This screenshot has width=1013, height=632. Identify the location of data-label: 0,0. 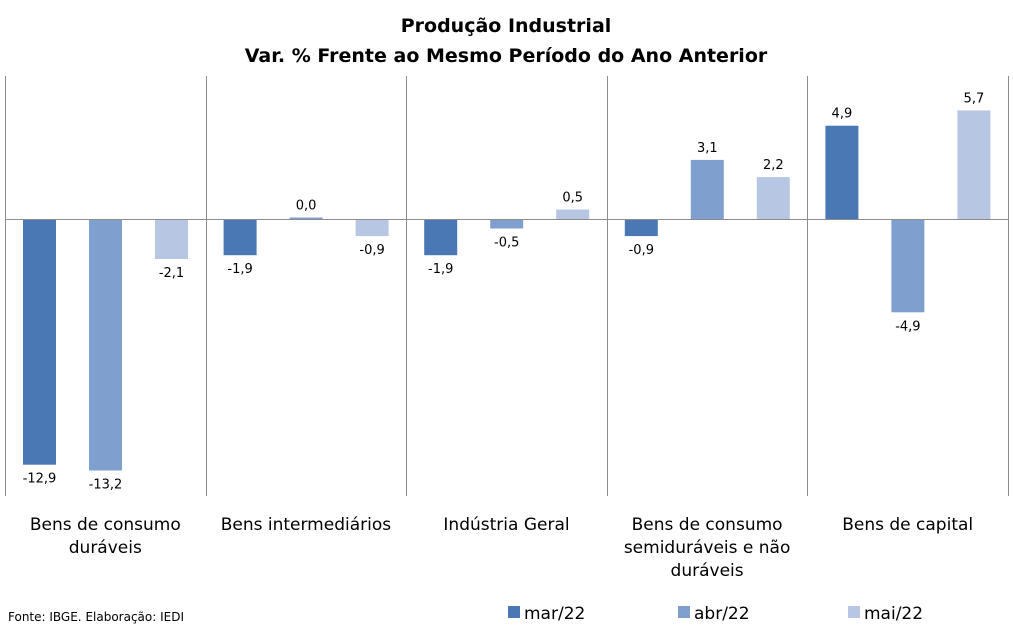
(306, 206).